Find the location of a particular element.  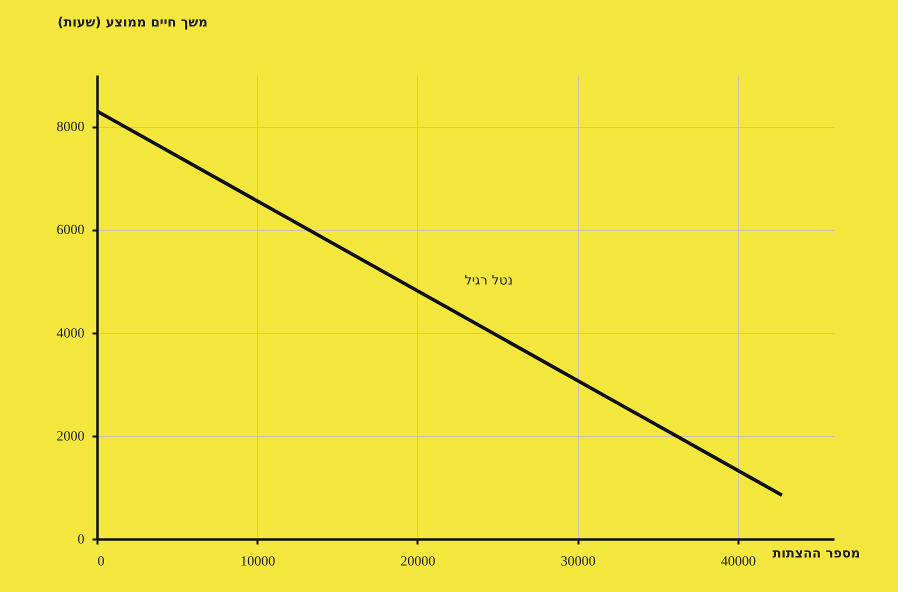

y-tick-label: 4000 is located at coordinates (70, 334).